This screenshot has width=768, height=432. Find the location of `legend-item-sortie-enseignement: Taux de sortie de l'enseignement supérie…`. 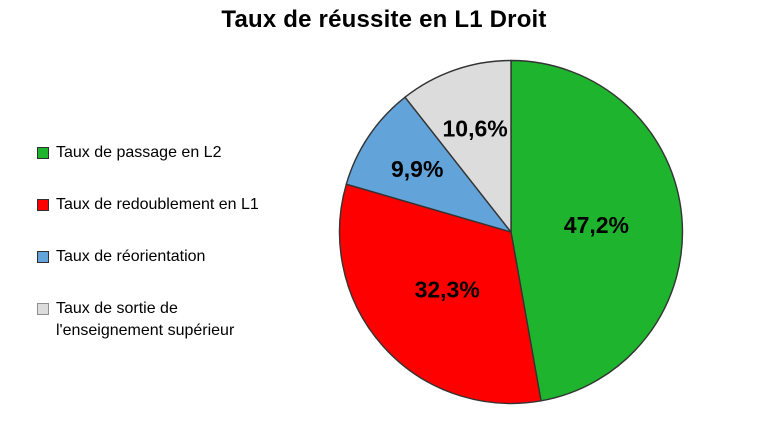

legend-item-sortie-enseignement: Taux de sortie de l'enseignement supérie… is located at coordinates (148, 320).